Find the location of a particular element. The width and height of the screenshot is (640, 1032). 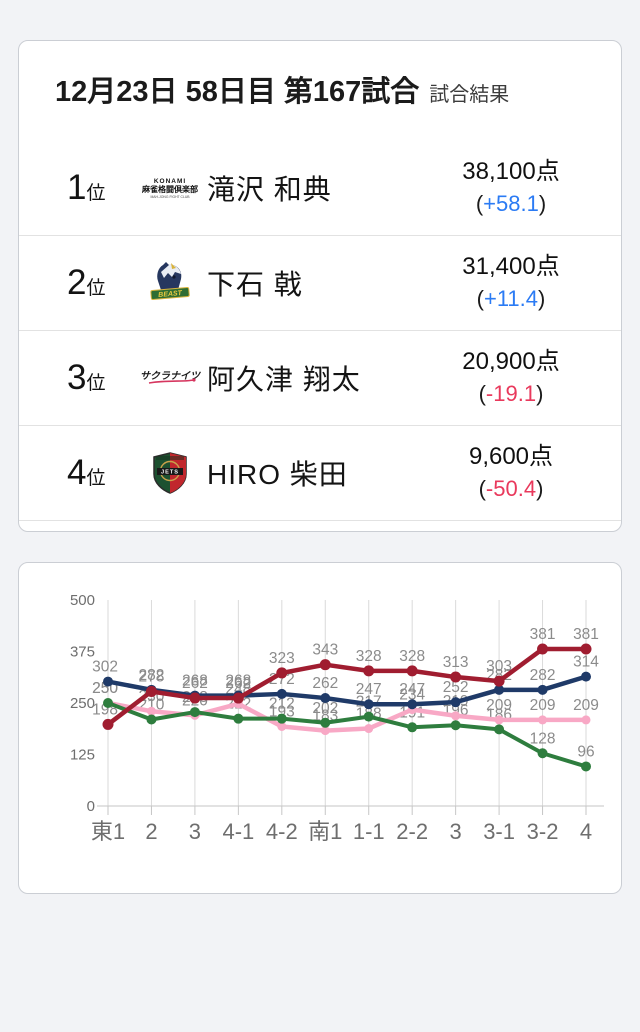

svg-text: JETS is located at coordinates (170, 472).